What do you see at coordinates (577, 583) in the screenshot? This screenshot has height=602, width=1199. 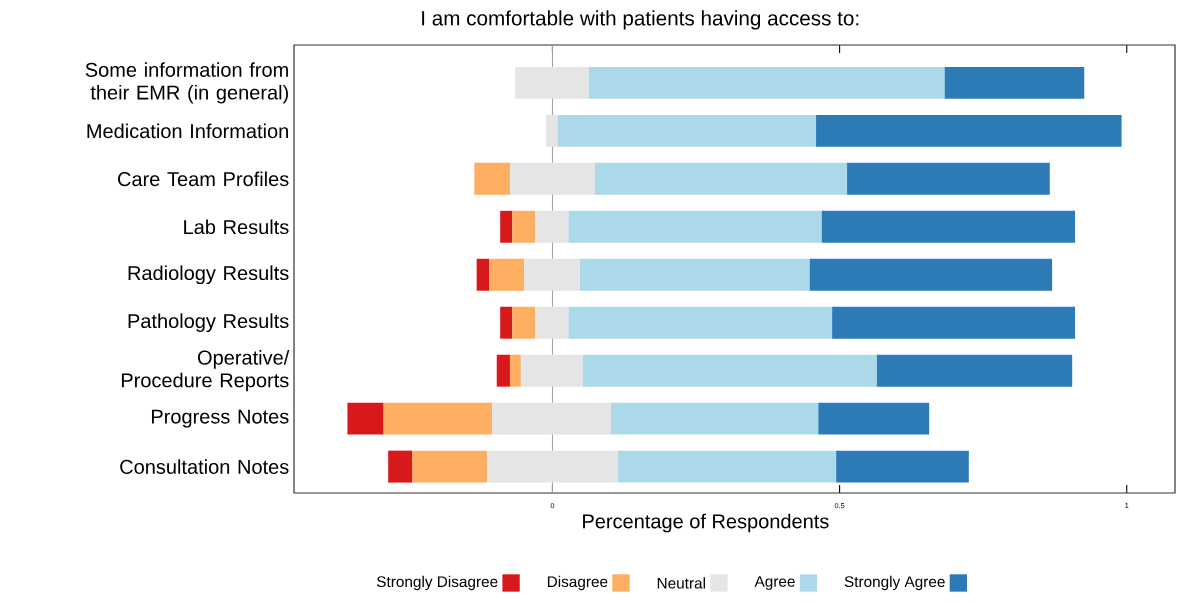 I see `legend-label: Disagree` at bounding box center [577, 583].